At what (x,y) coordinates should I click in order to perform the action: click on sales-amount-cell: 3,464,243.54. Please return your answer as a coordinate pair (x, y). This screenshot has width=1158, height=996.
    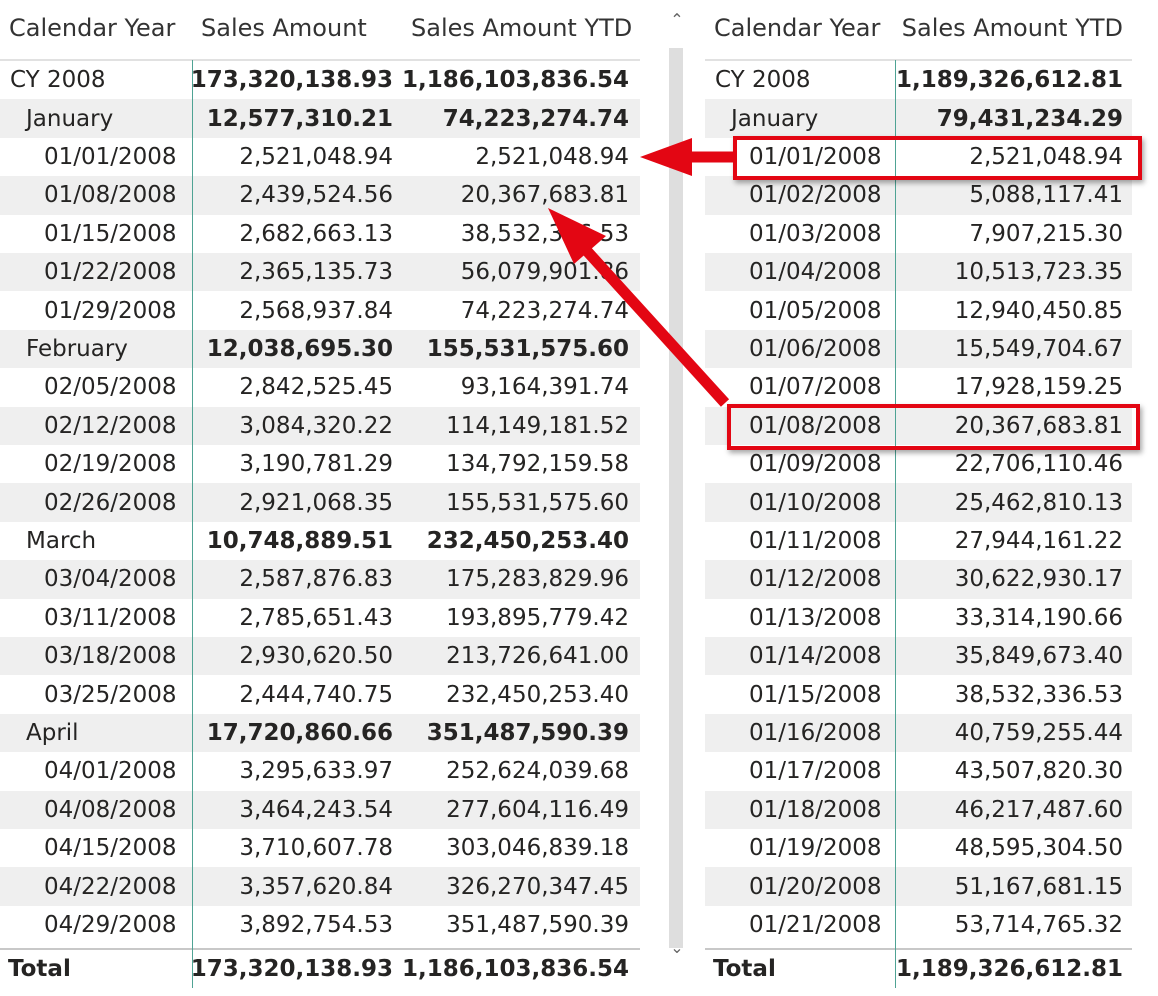
    Looking at the image, I should click on (316, 809).